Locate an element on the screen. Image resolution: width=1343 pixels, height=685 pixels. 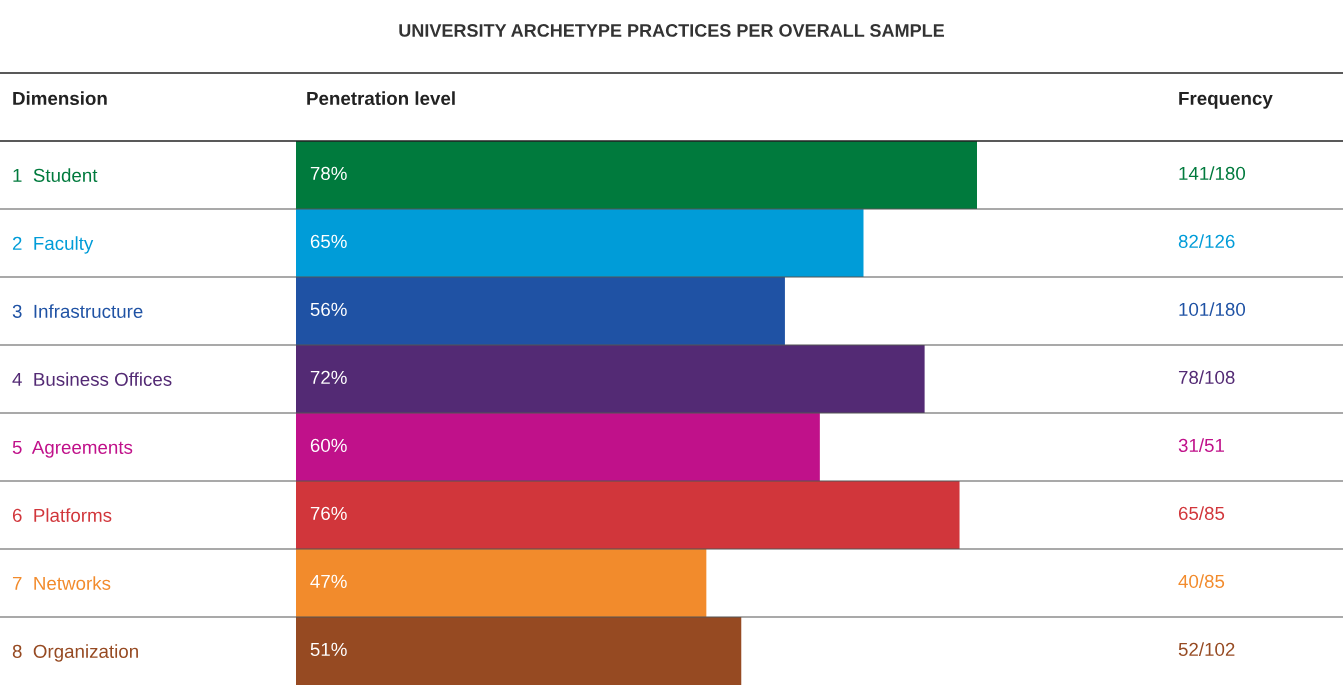
data-label: 51% is located at coordinates (328, 649).